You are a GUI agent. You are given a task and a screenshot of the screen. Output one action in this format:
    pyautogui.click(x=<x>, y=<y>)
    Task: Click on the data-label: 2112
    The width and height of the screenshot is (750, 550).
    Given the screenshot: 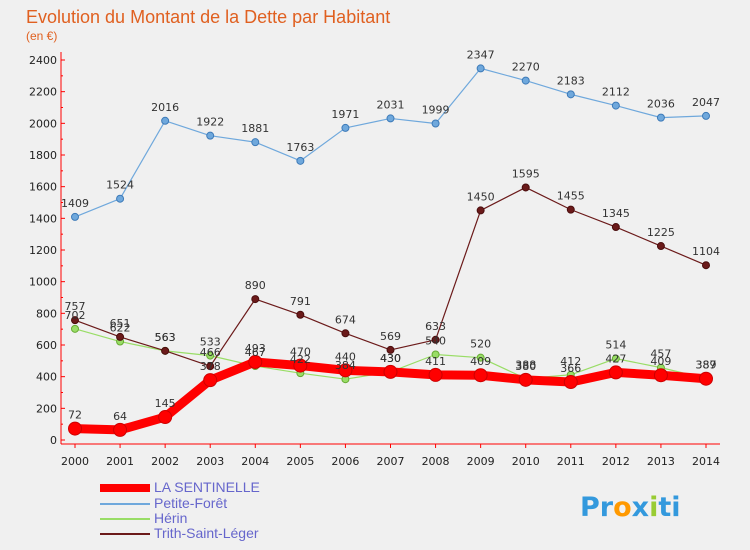 What is the action you would take?
    pyautogui.click(x=616, y=92)
    